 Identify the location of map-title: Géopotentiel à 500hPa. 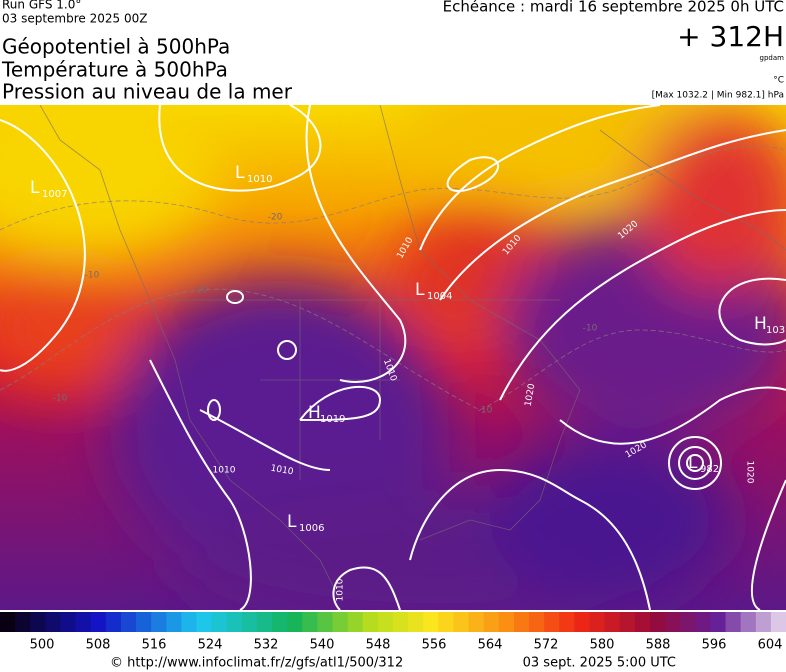
(116, 47).